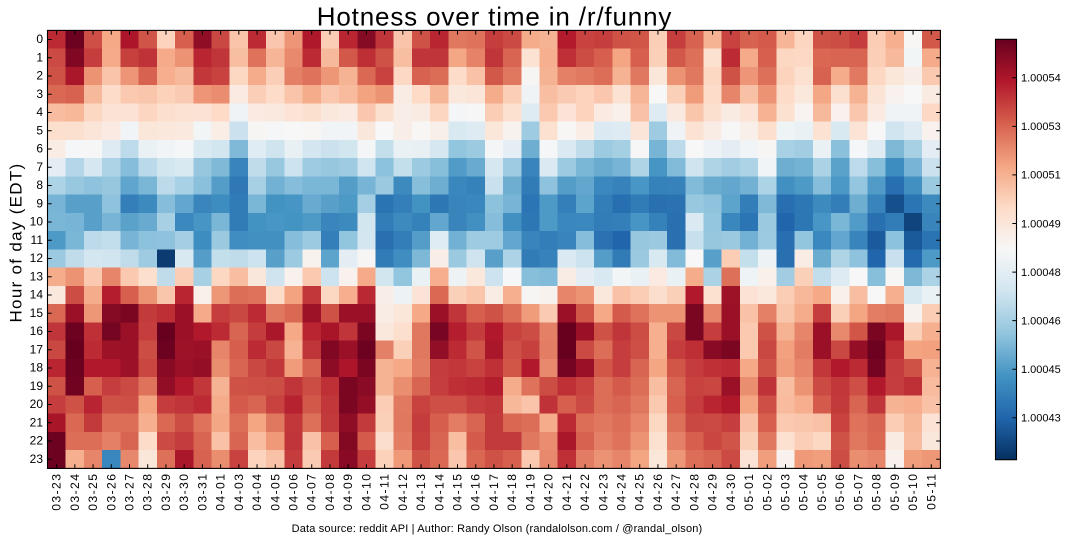 The image size is (1067, 544). I want to click on svg-text: 22, so click(37, 441).